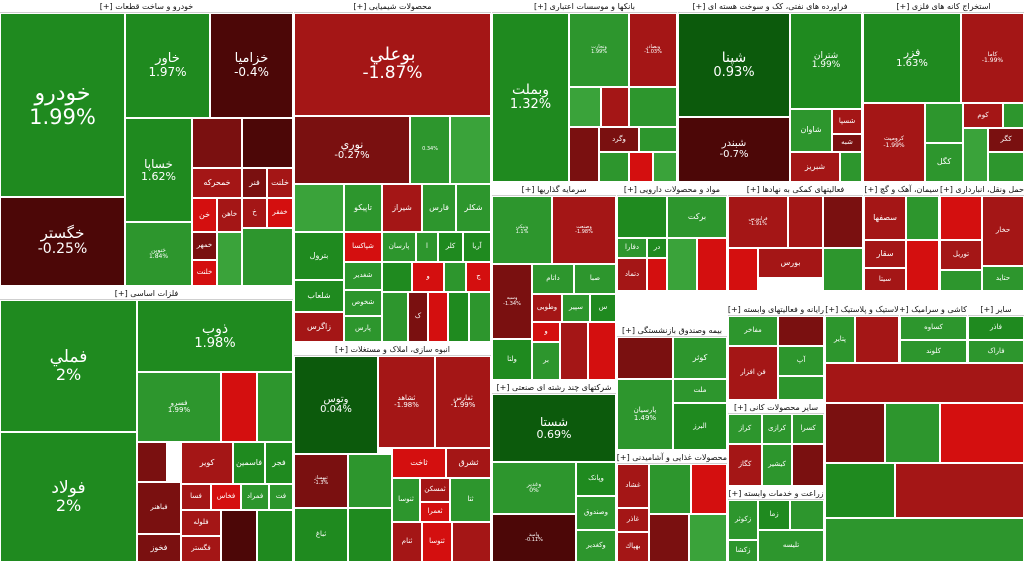 The height and width of the screenshot is (562, 1024). I want to click on stock-tile: فولاد 2%, so click(68, 497).